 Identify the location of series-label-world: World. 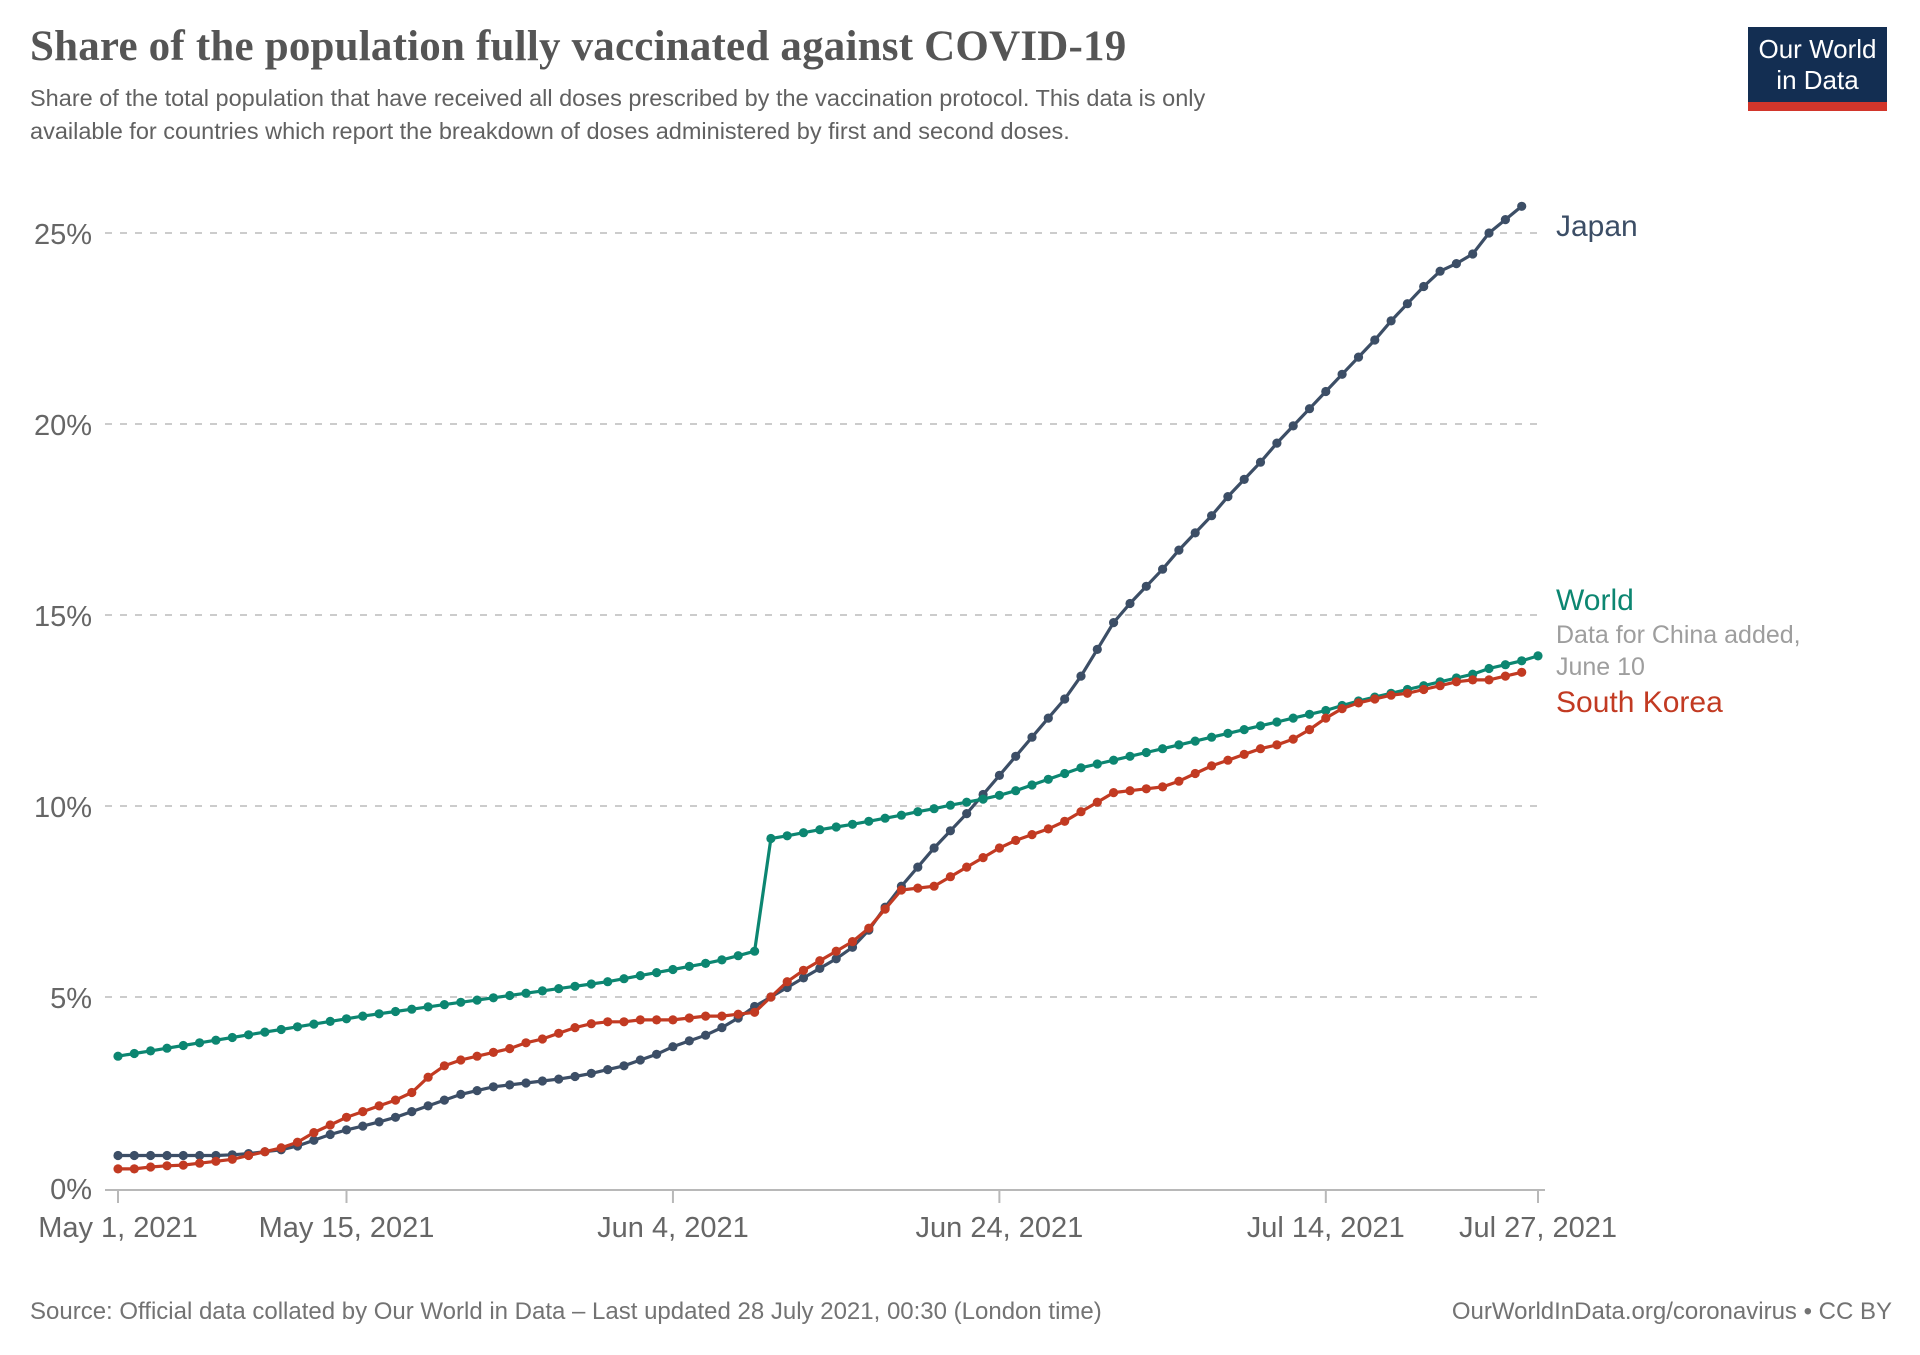
(1595, 600).